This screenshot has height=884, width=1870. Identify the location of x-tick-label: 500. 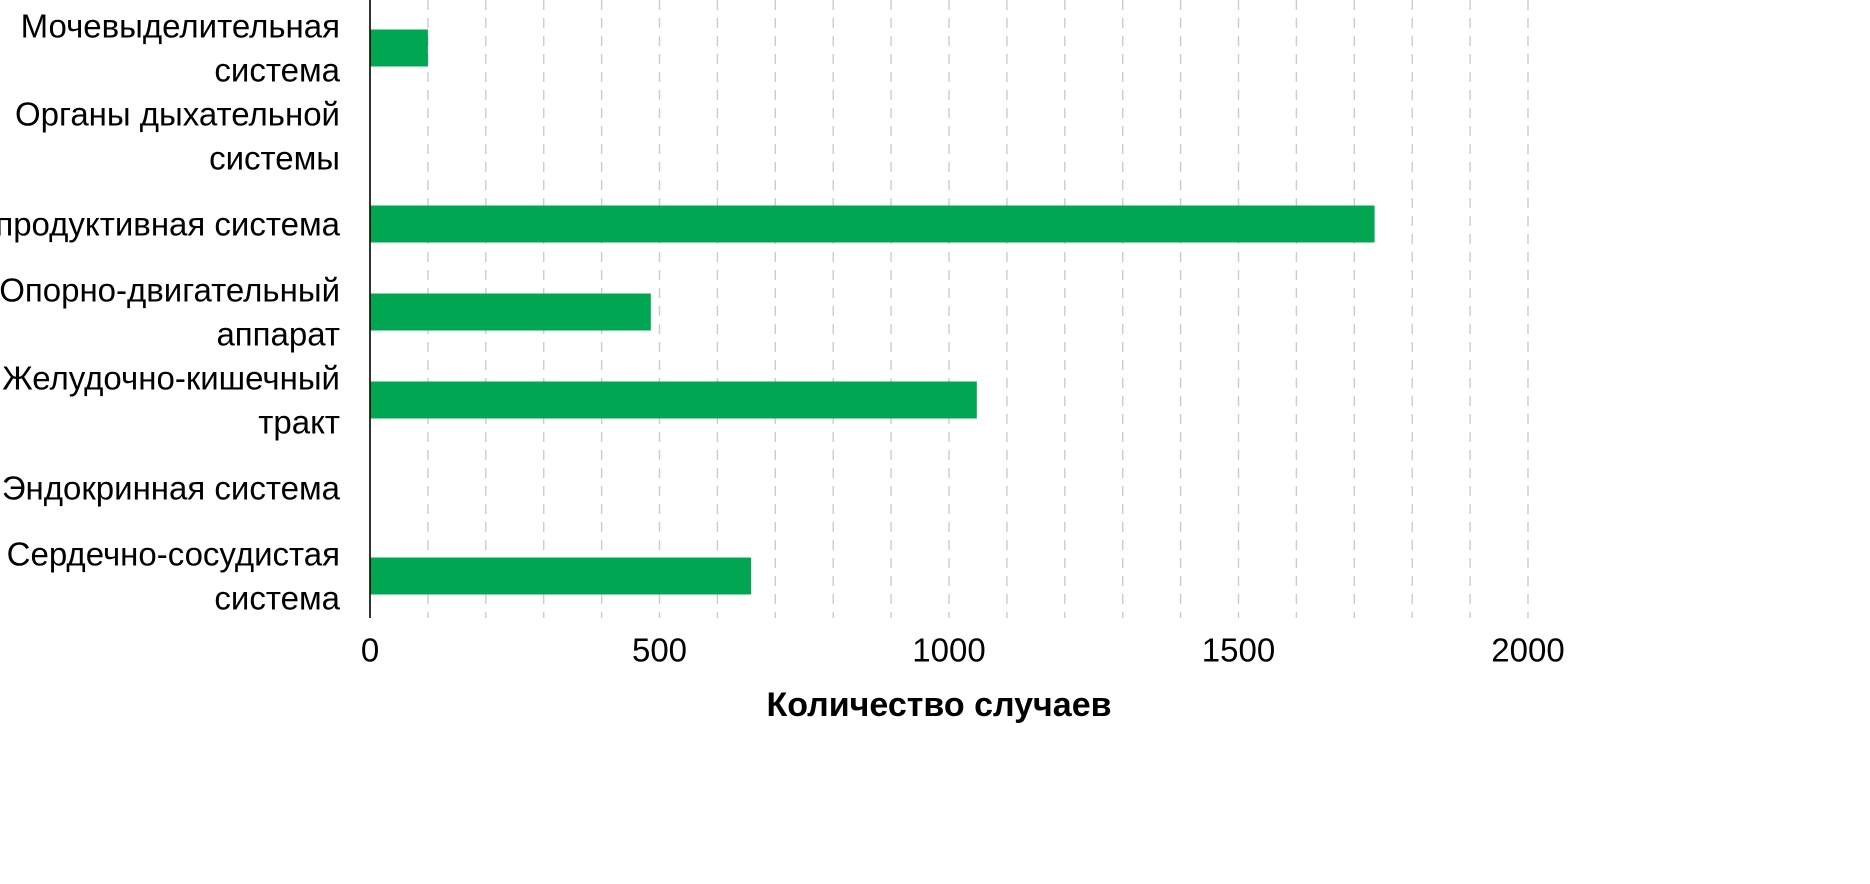
(659, 650).